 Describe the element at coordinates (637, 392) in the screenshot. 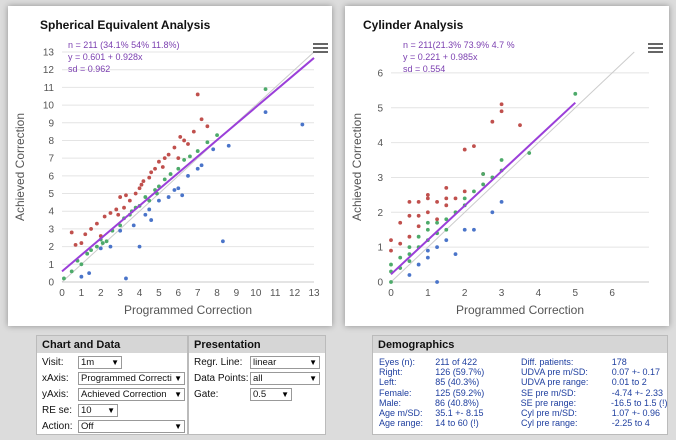

I see `demographics-value: -4.74 +- 2.33` at that location.